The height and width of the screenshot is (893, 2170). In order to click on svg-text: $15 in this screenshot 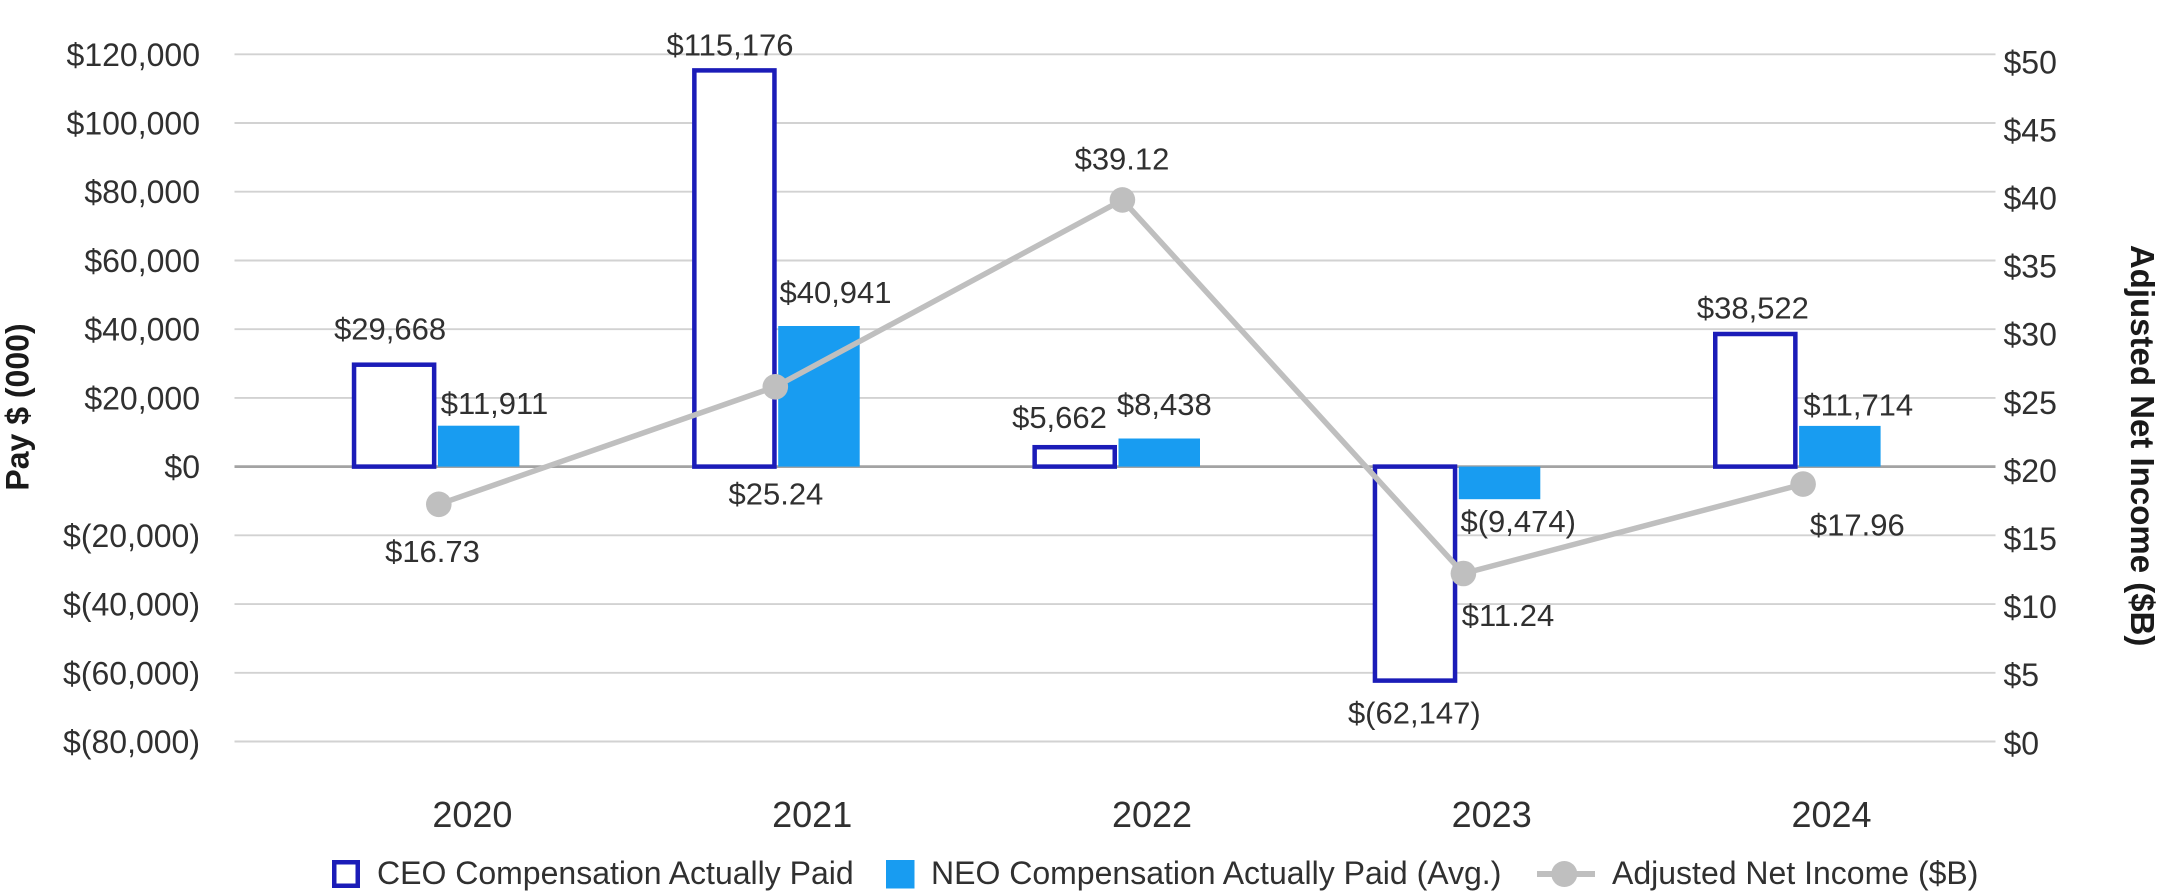, I will do `click(2030, 539)`.